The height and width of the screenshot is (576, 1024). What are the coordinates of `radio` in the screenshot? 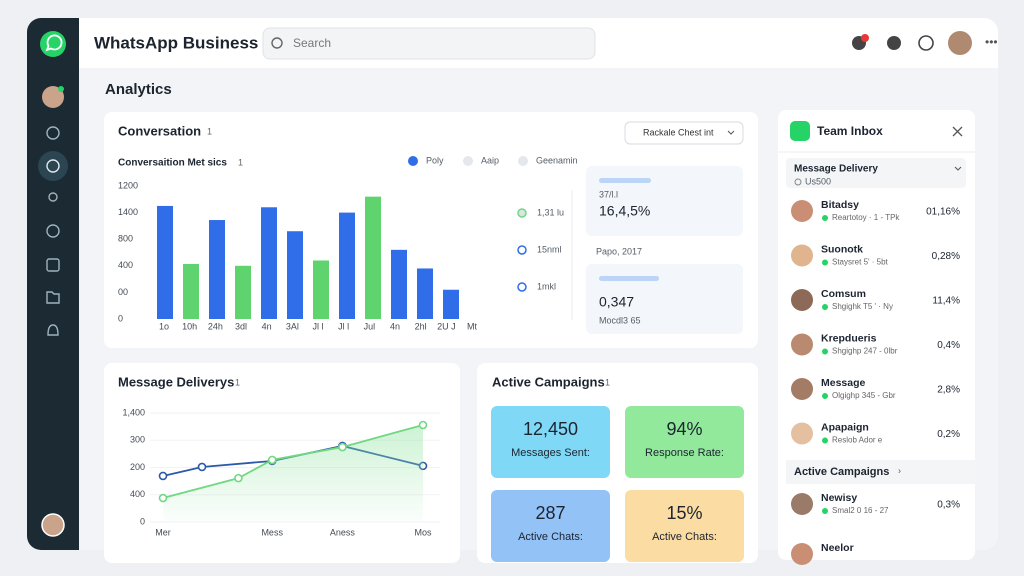 It's located at (798, 182).